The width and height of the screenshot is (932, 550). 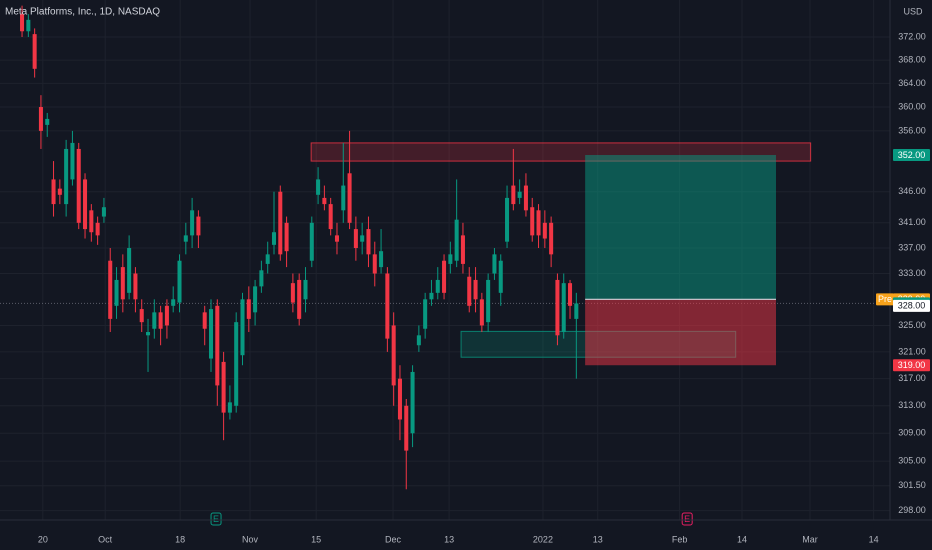 I want to click on y-tick-label: 356.00, so click(x=912, y=130).